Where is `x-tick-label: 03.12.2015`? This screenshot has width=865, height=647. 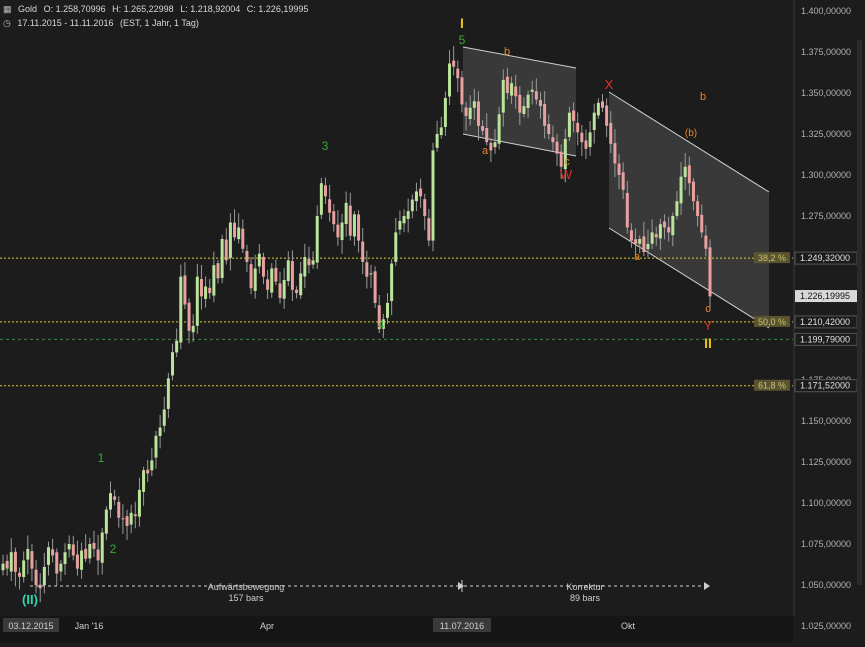
x-tick-label: 03.12.2015 is located at coordinates (30, 626).